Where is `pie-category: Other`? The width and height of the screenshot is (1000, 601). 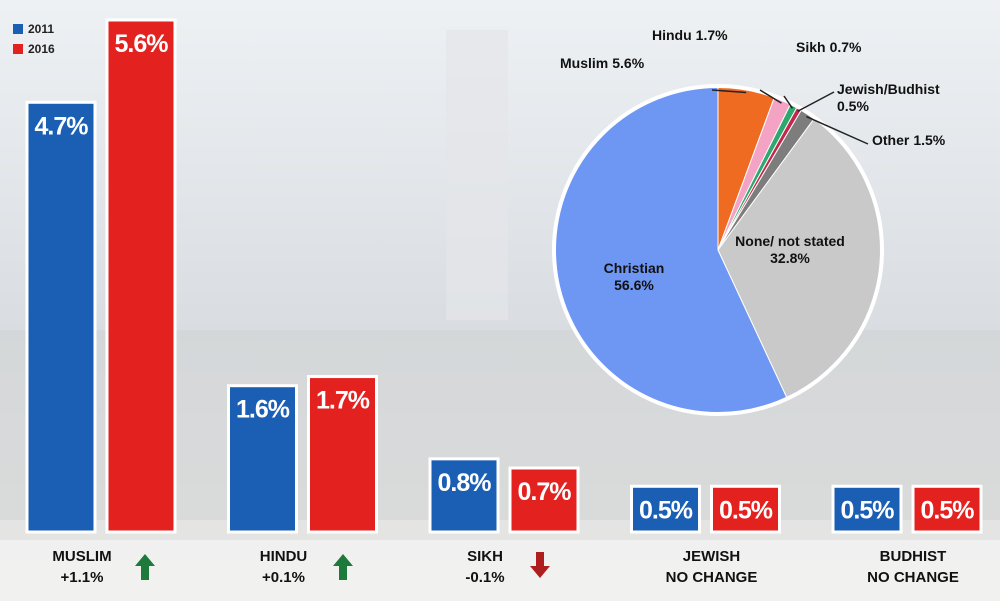 pie-category: Other is located at coordinates (891, 140).